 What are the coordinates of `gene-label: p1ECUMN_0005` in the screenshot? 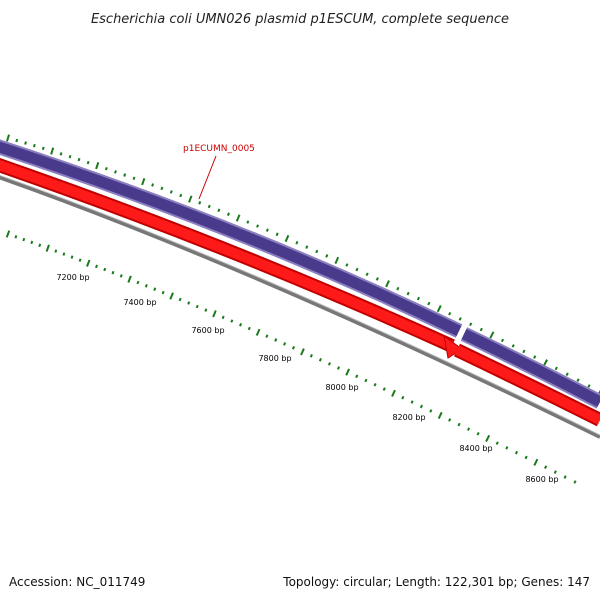 It's located at (219, 149).